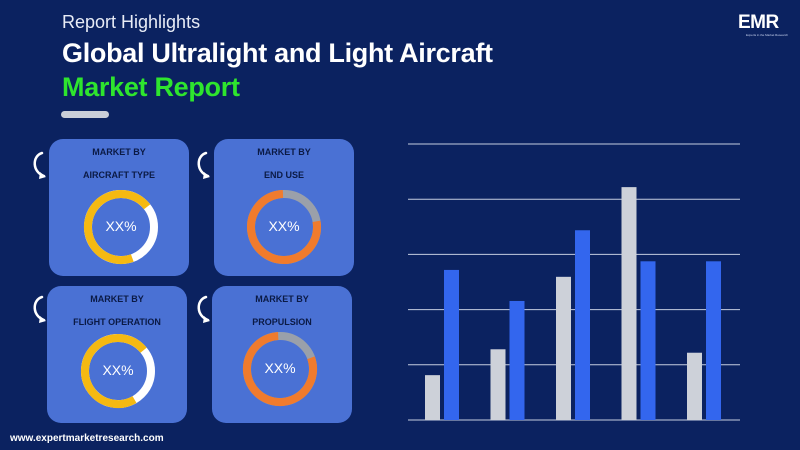 This screenshot has width=800, height=450. Describe the element at coordinates (517, 360) in the screenshot. I see `bar-series2-group2` at that location.